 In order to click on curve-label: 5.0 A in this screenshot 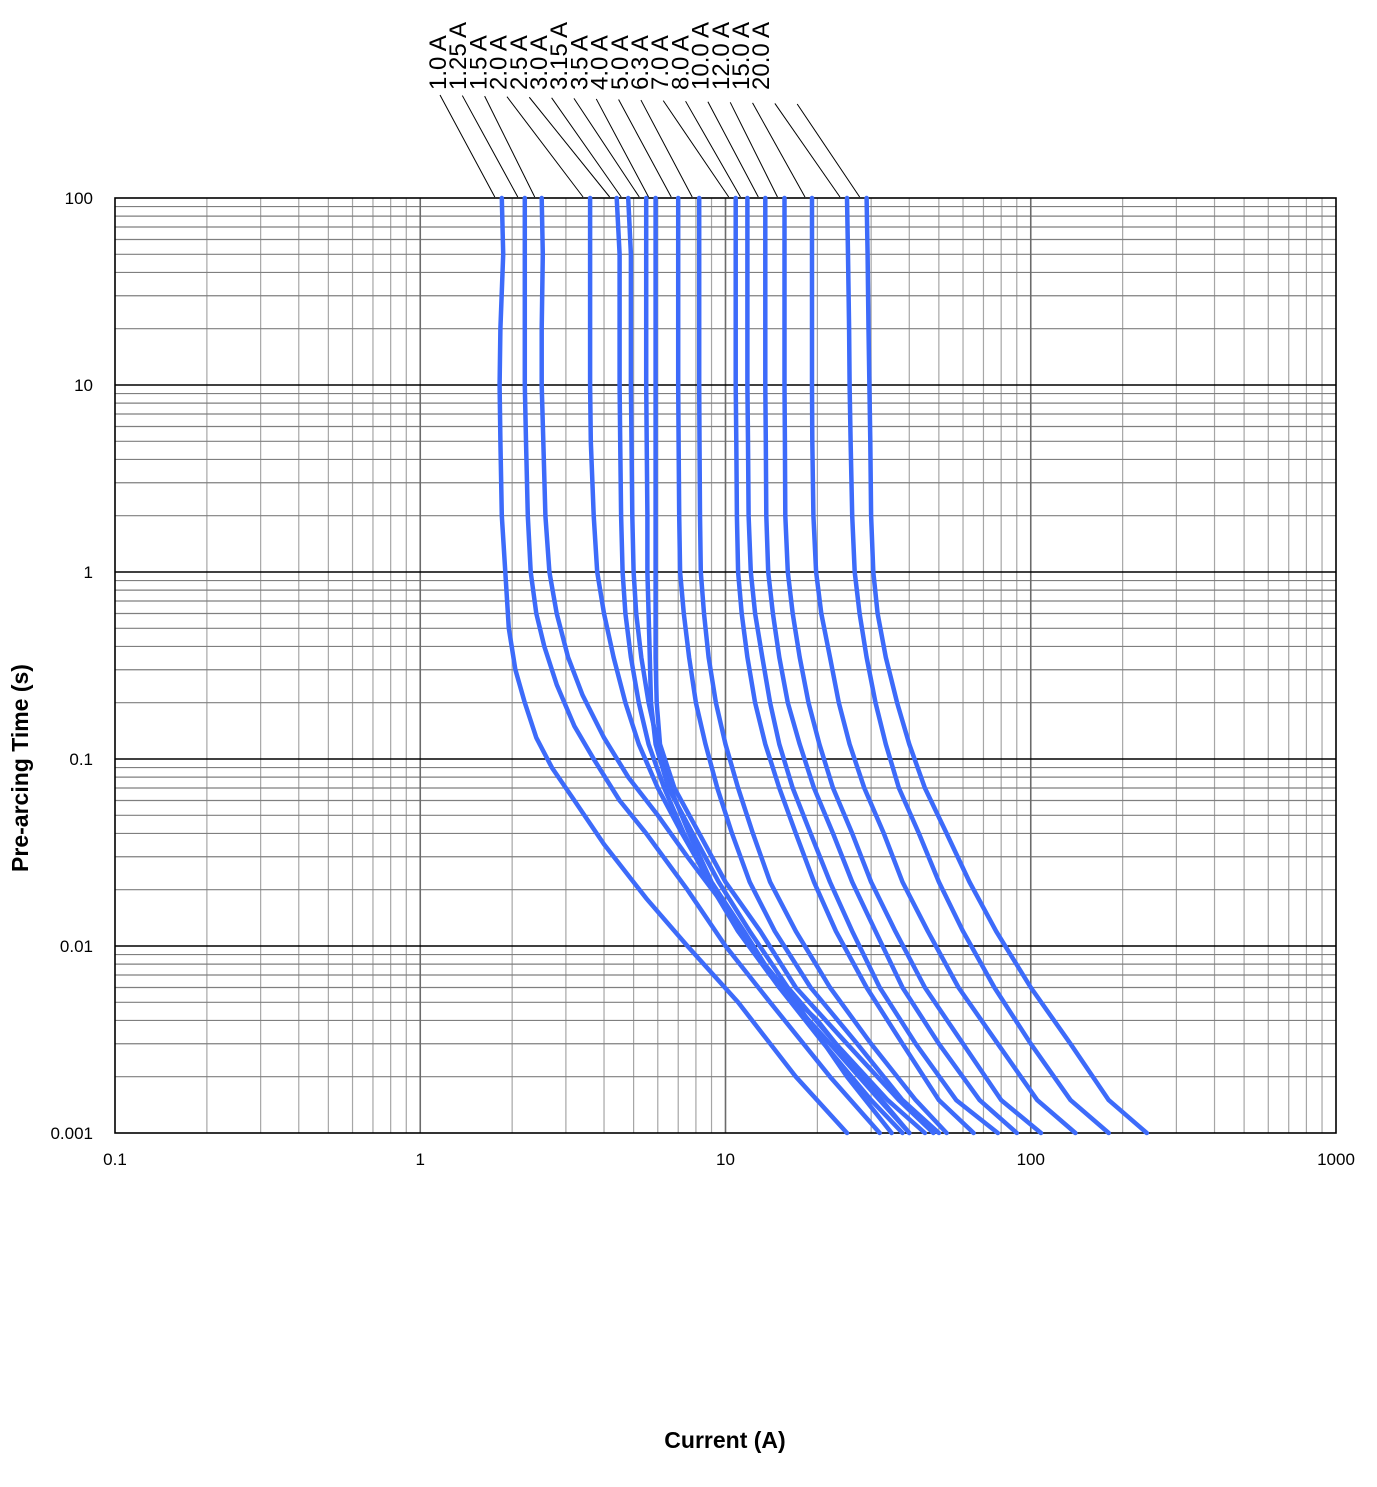, I will do `click(620, 62)`.